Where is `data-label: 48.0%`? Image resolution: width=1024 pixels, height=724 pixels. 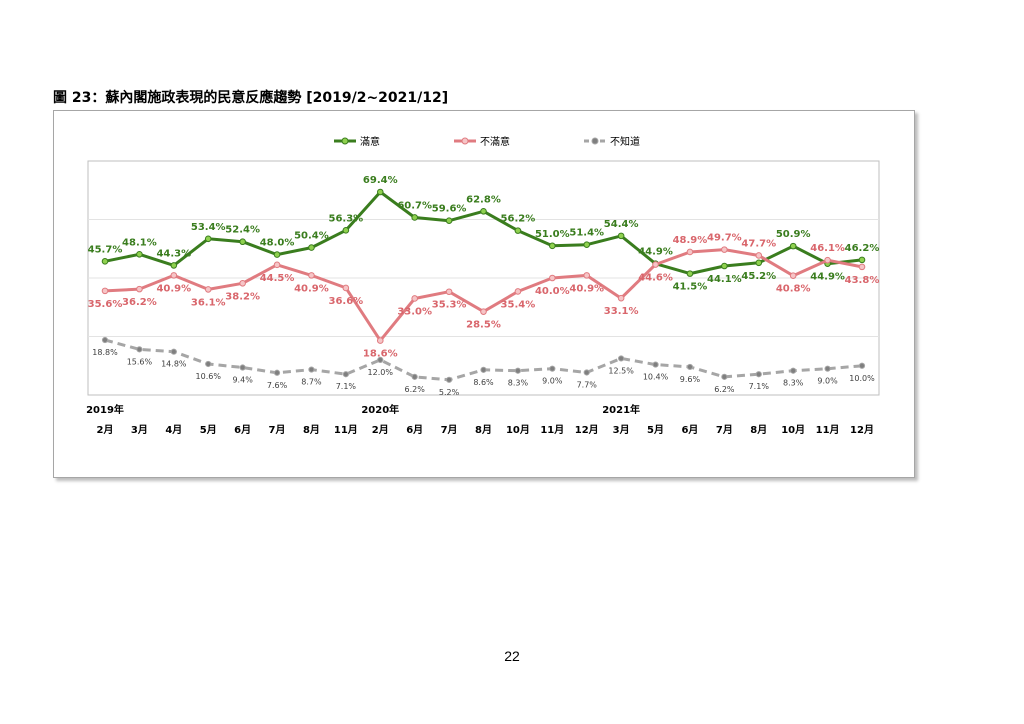 data-label: 48.0% is located at coordinates (277, 243).